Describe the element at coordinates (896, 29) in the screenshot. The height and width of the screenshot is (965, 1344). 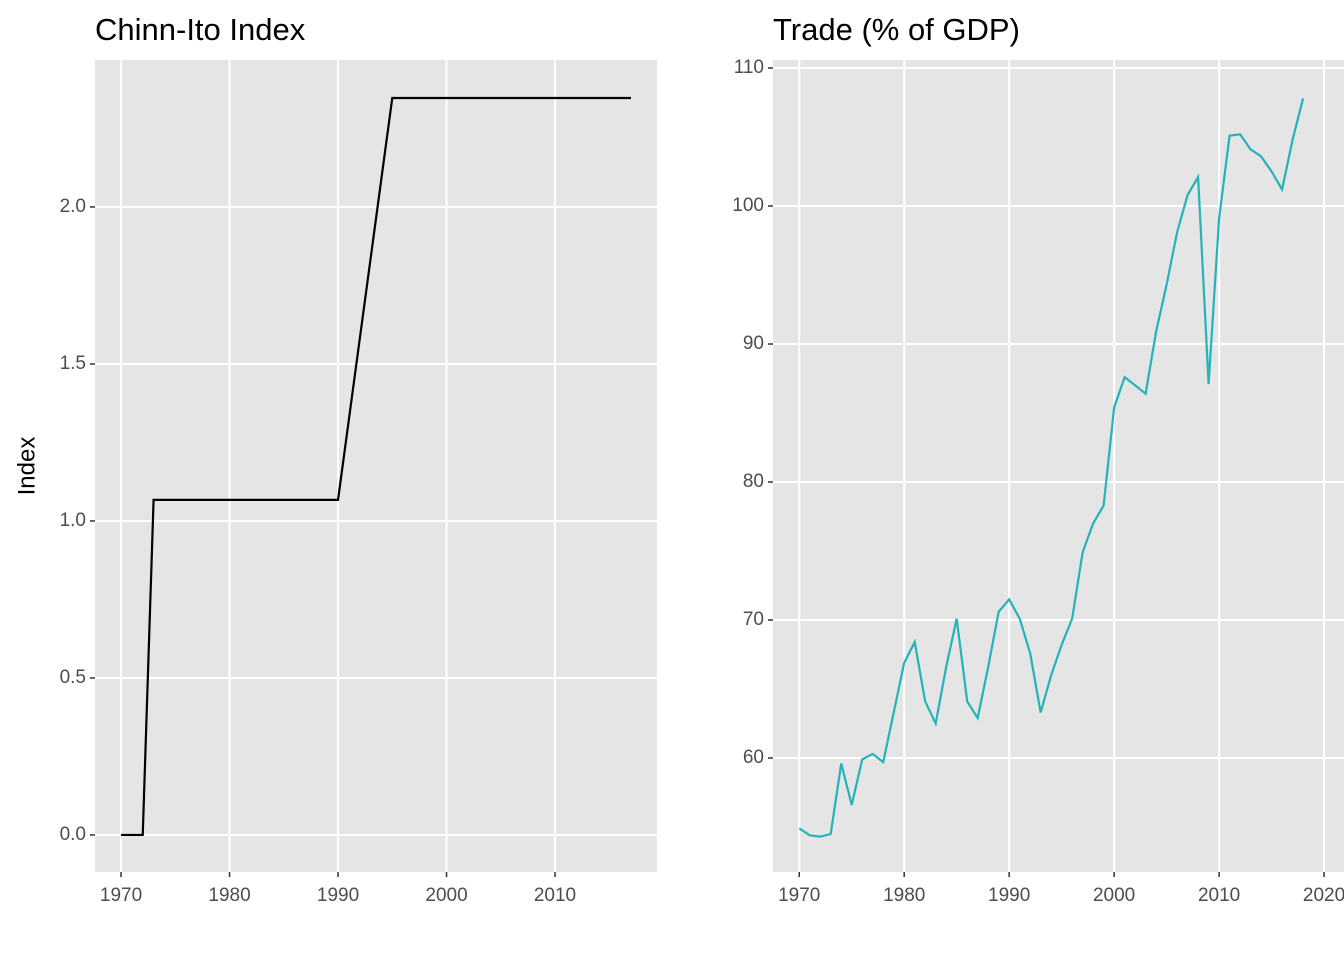
I see `chart-title: Trade (% of GDP)` at that location.